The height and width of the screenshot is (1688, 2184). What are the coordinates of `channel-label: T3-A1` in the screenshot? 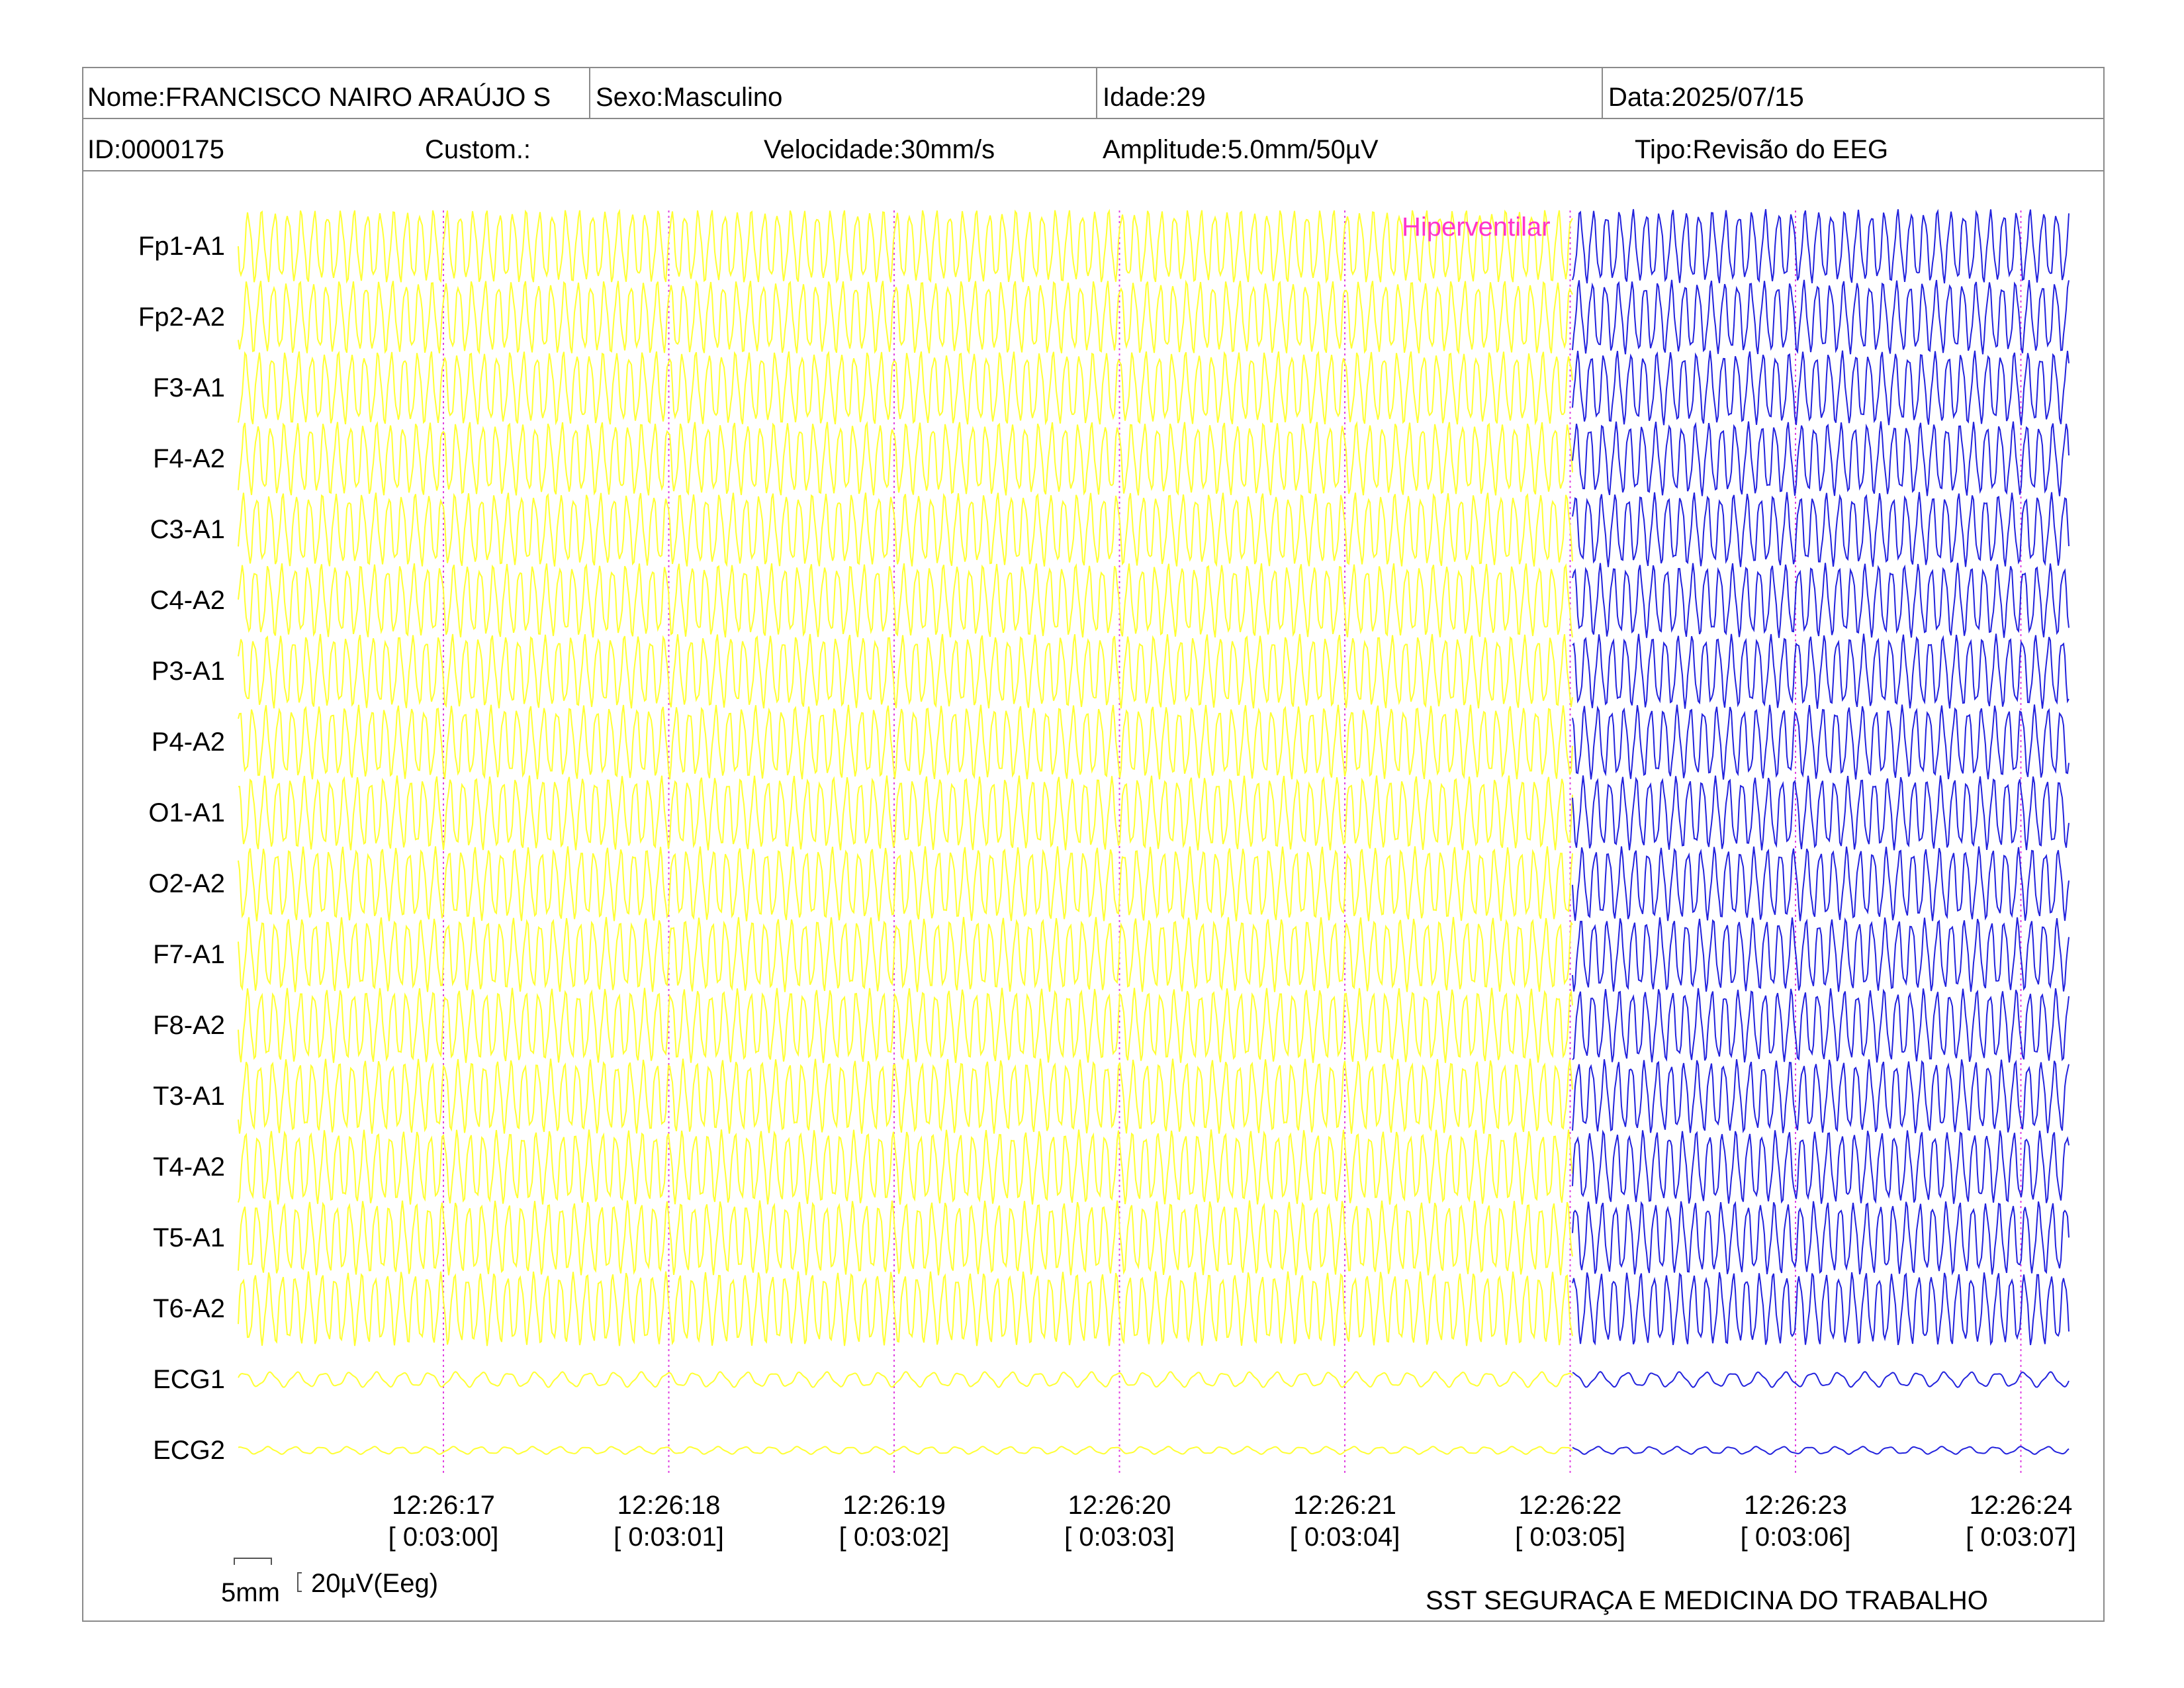 It's located at (189, 1096).